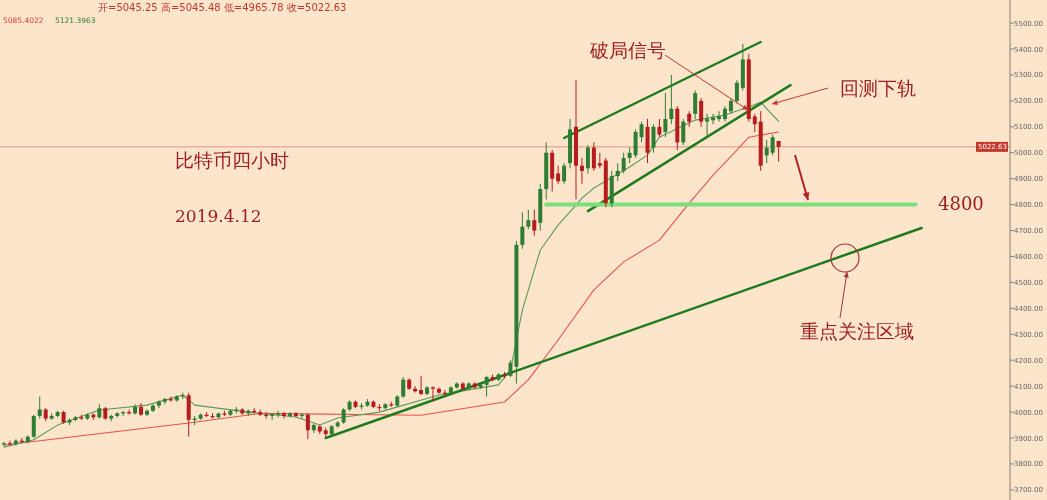 This screenshot has width=1047, height=500. Describe the element at coordinates (232, 160) in the screenshot. I see `text: 比特币四小时` at that location.